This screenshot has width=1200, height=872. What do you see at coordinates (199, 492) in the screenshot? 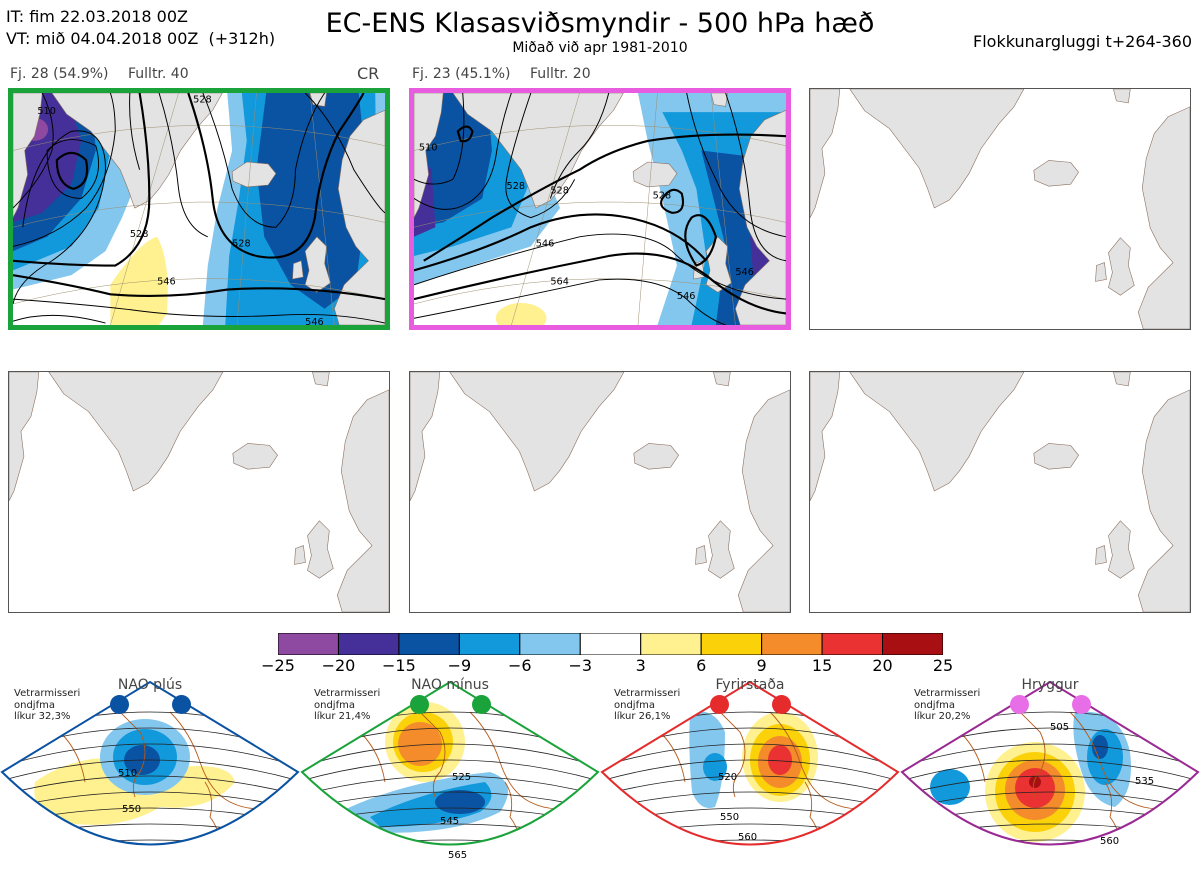
I see `cluster-map-4-empty` at bounding box center [199, 492].